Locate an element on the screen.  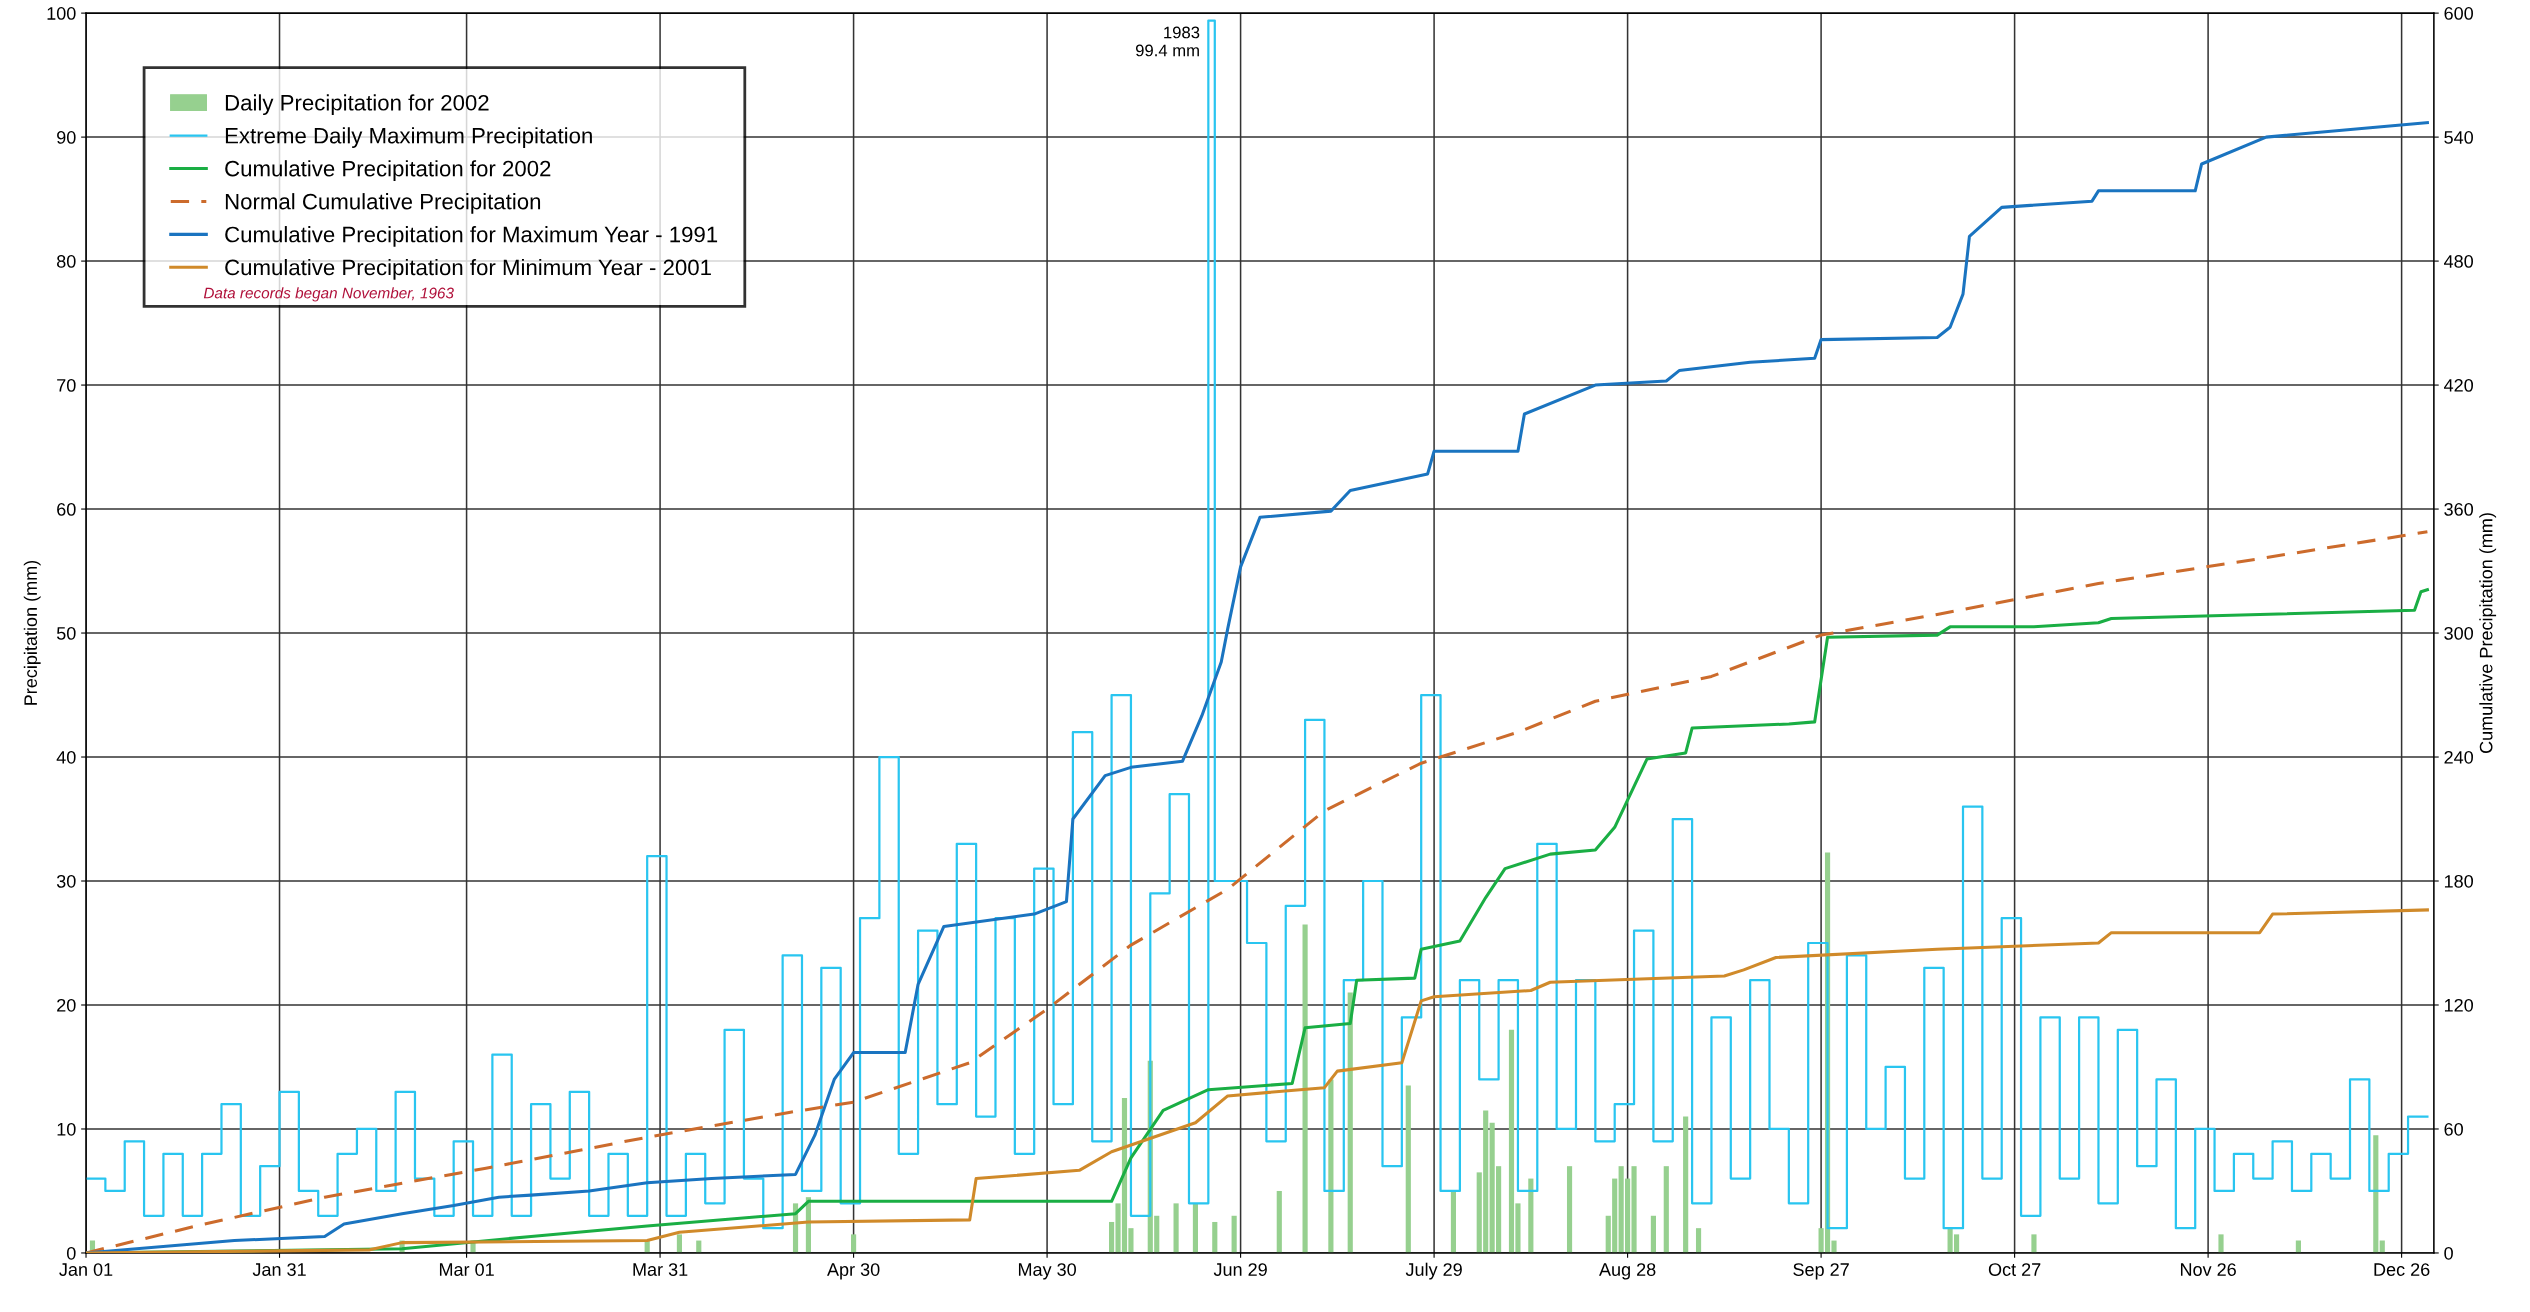
y2-tick-label: 420 is located at coordinates (2458, 385).